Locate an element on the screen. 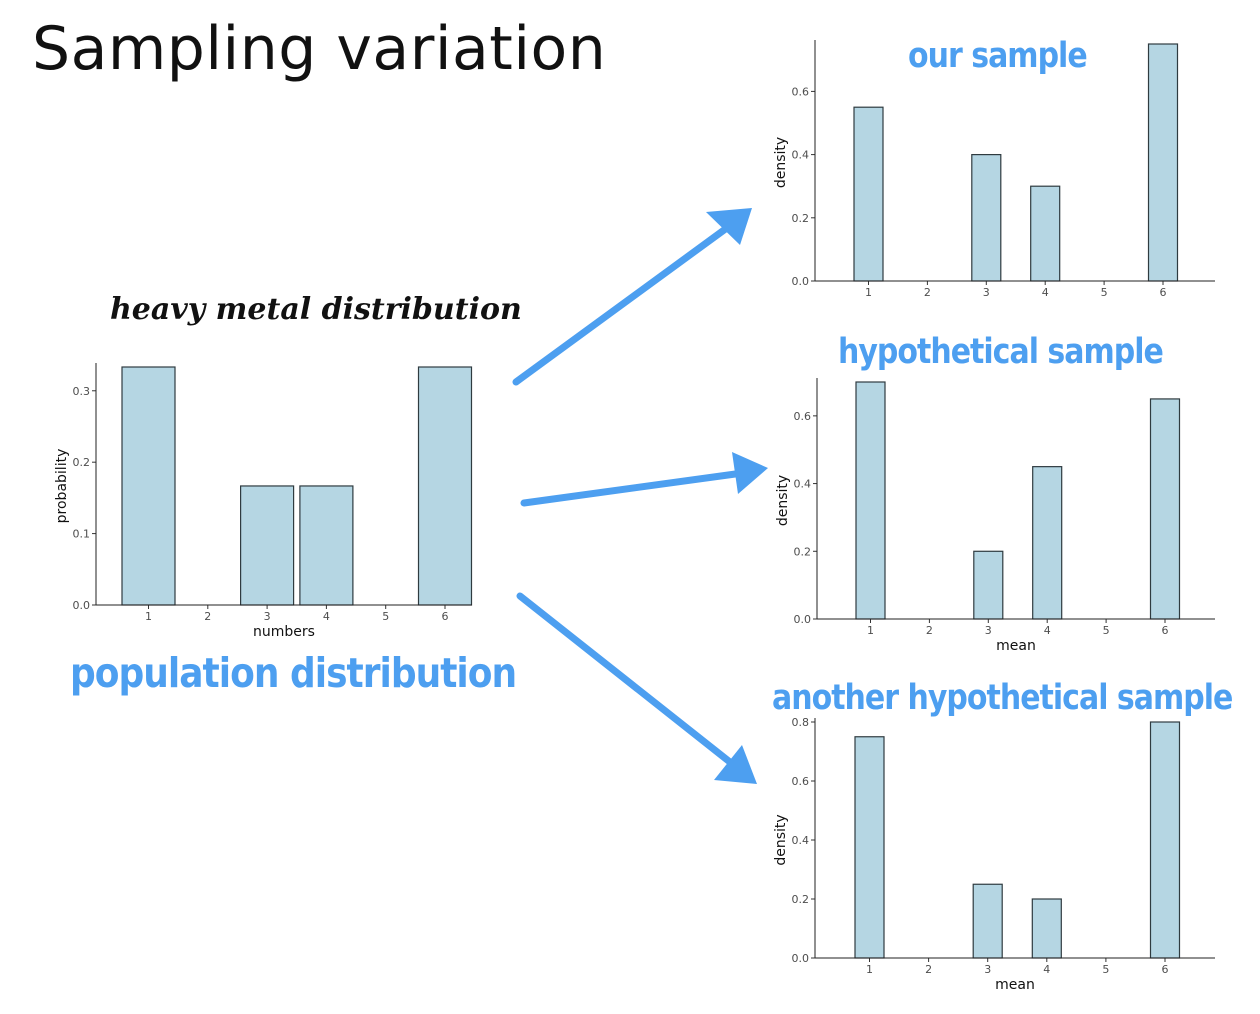  arrow-to-our-sample is located at coordinates (632, 297).